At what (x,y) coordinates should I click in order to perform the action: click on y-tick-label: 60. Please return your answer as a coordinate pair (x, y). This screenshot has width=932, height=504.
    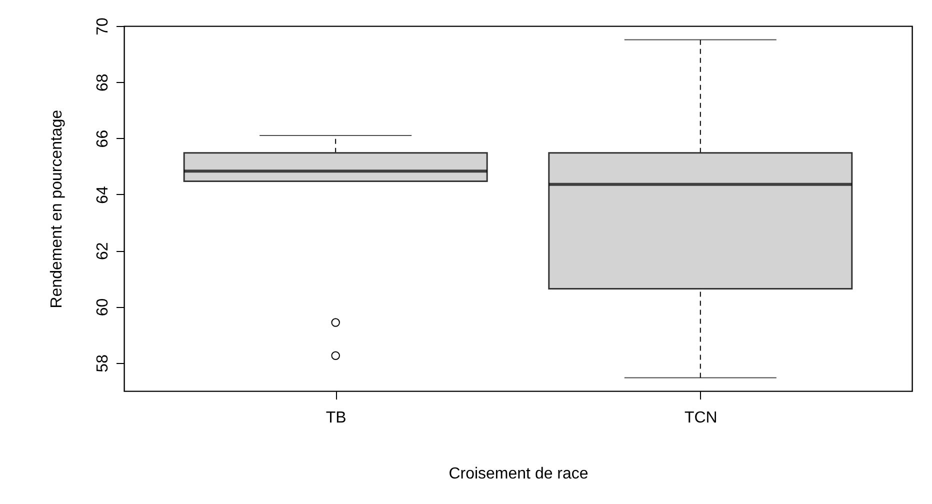
    Looking at the image, I should click on (103, 307).